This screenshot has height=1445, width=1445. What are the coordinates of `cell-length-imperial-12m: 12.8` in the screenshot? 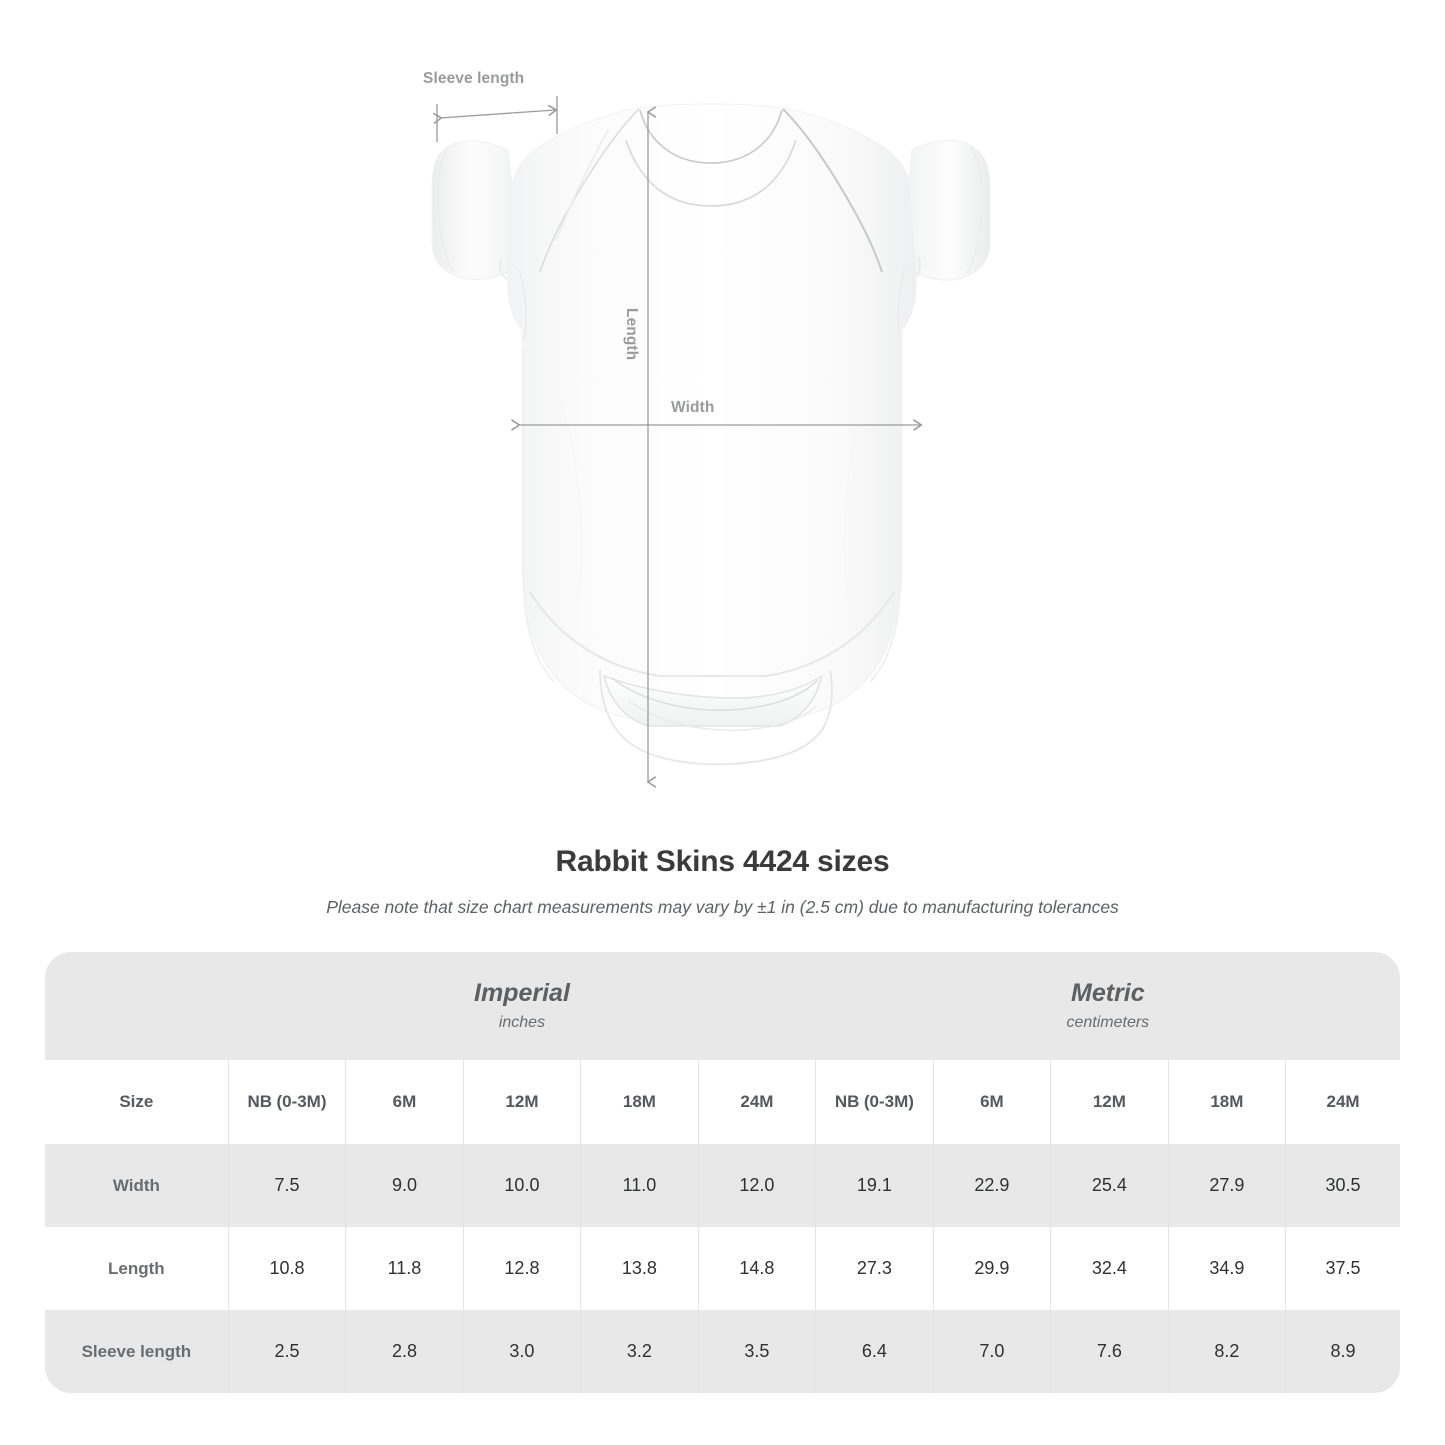 It's located at (522, 1268).